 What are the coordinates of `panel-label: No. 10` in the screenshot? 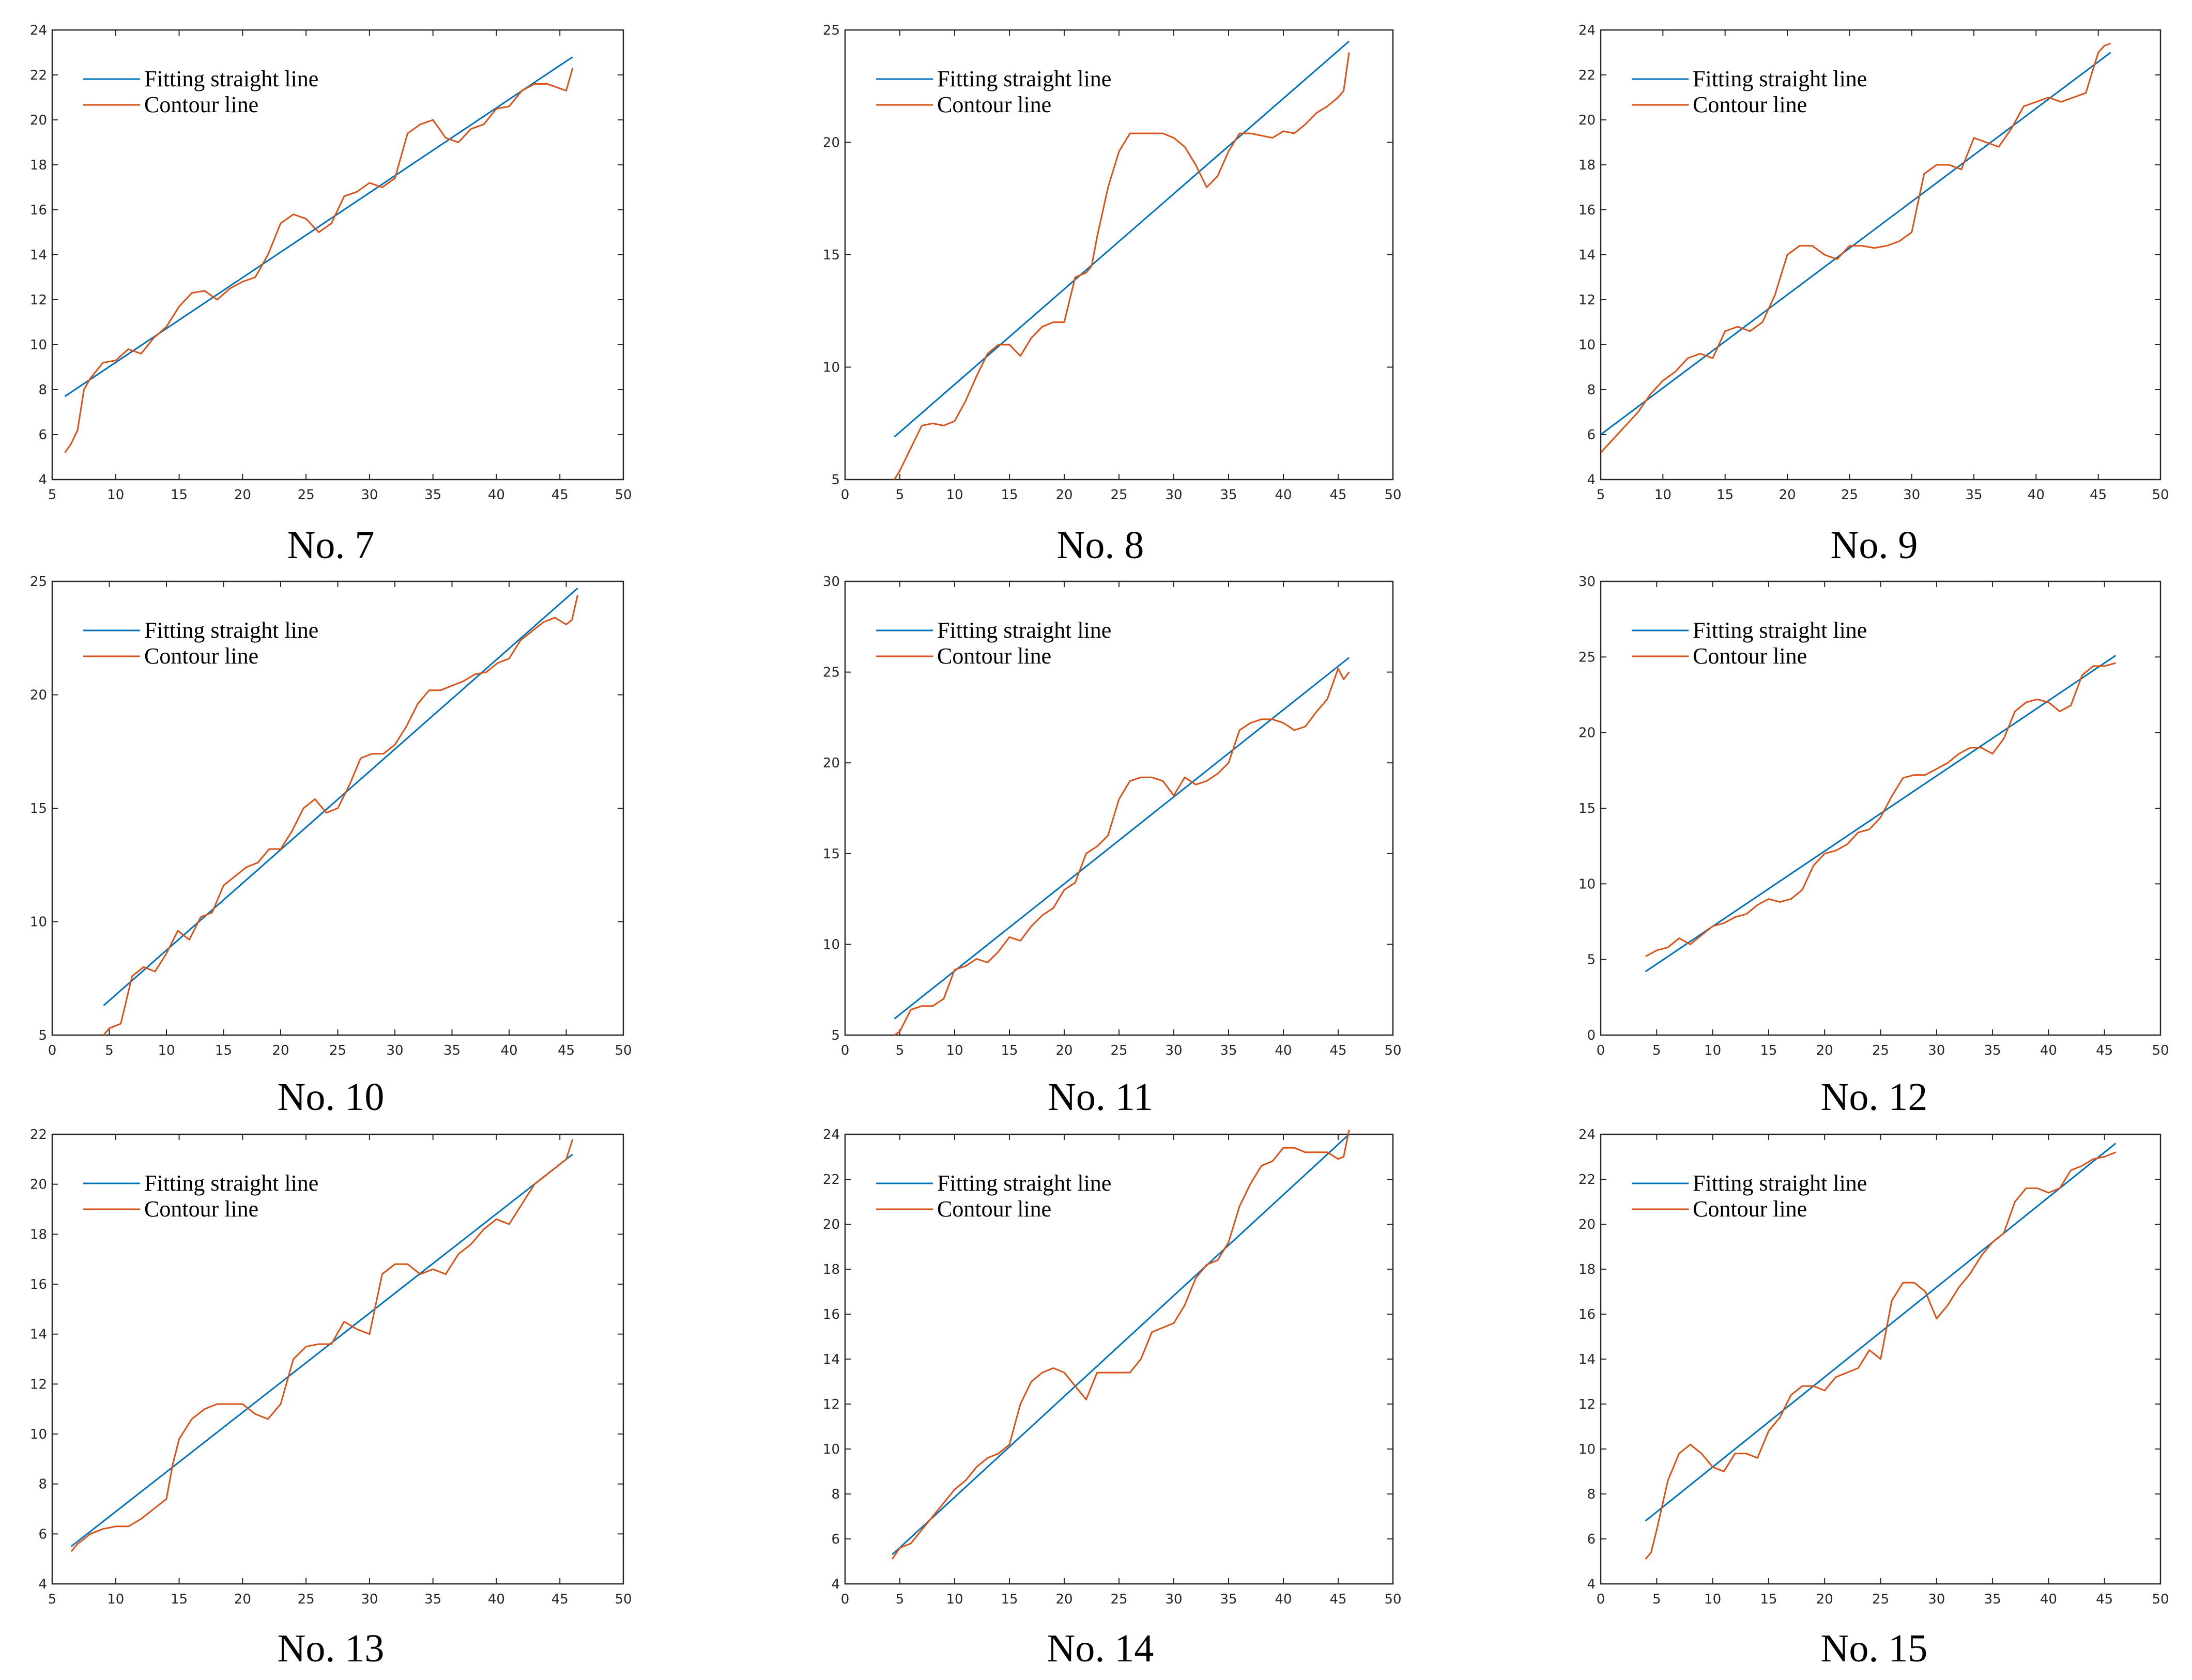 It's located at (332, 1097).